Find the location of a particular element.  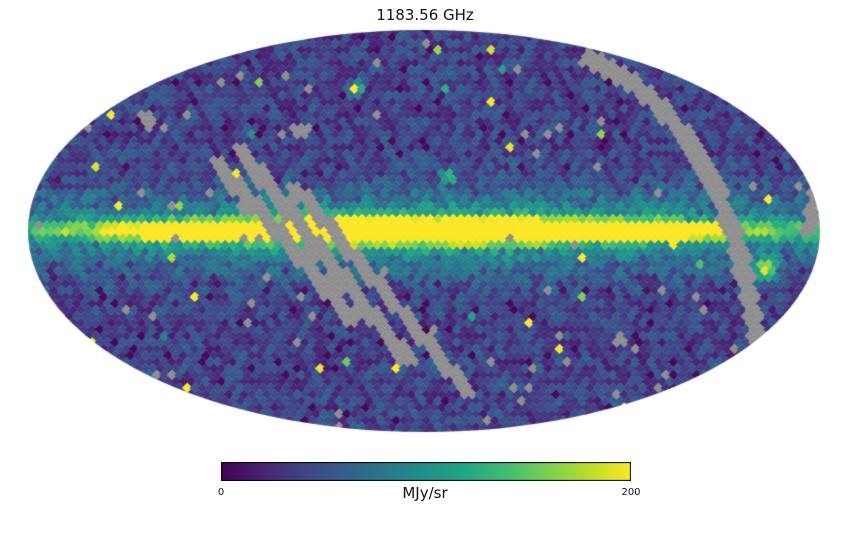

colorbar-tick-max: 200 is located at coordinates (631, 492).